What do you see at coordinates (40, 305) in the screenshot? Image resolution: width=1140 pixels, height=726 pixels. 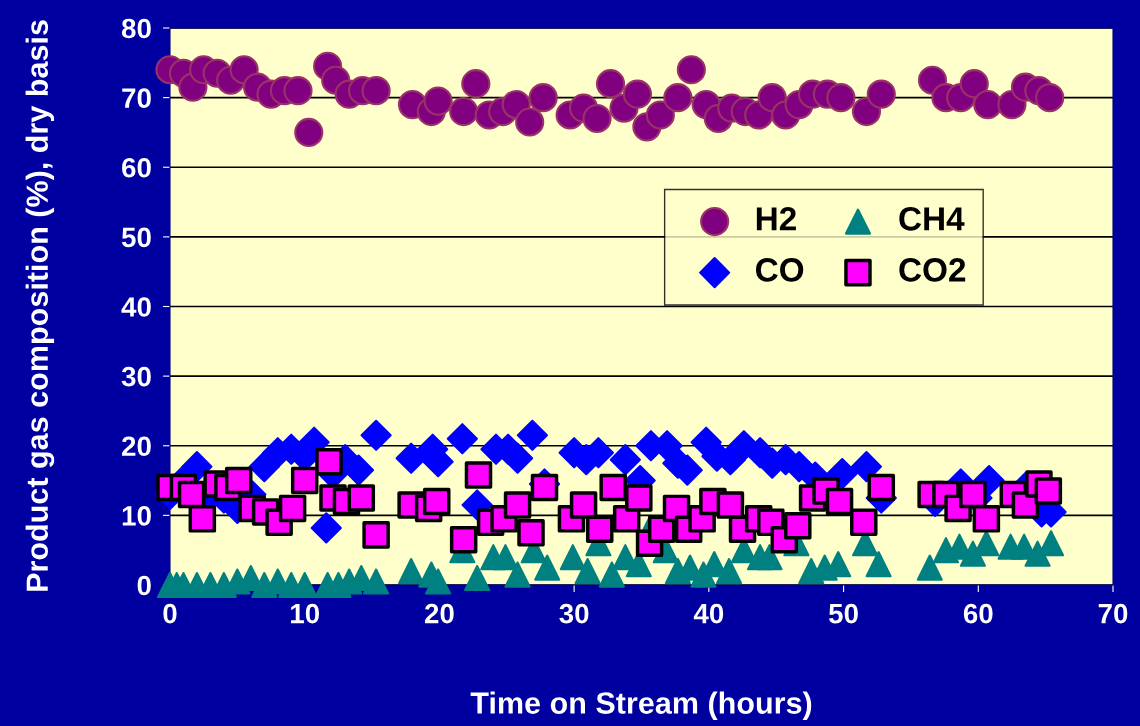 I see `y-axis-title: Product gas composition (%), dry basis` at bounding box center [40, 305].